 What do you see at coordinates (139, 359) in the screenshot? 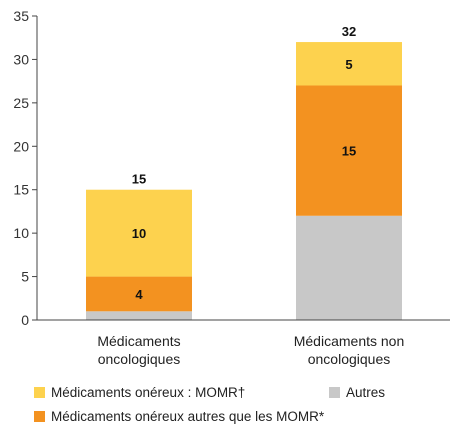
I see `category-label-0-line-1: oncologiques` at bounding box center [139, 359].